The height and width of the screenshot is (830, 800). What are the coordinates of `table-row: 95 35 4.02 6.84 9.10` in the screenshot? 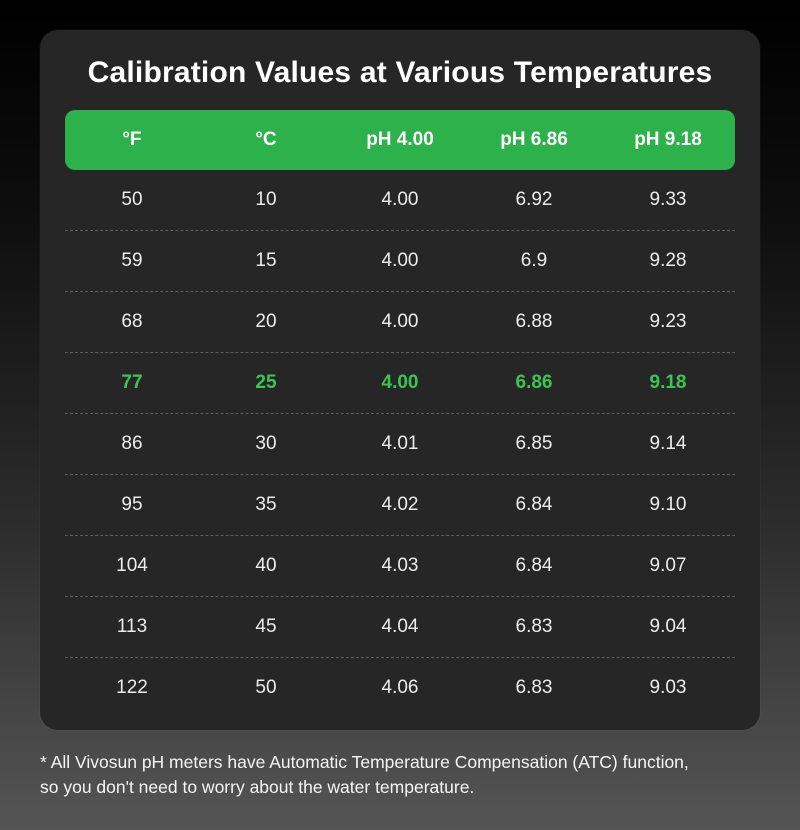 It's located at (400, 505).